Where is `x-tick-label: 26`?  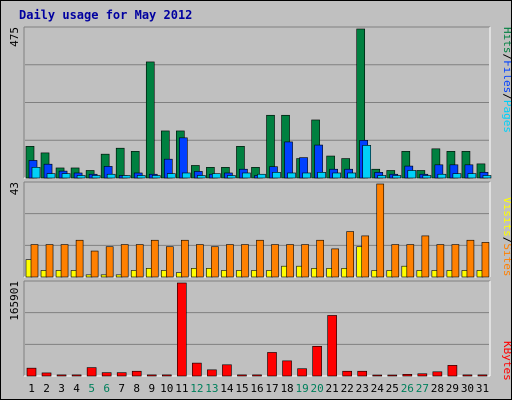
x-tick-label: 26 is located at coordinates (407, 388).